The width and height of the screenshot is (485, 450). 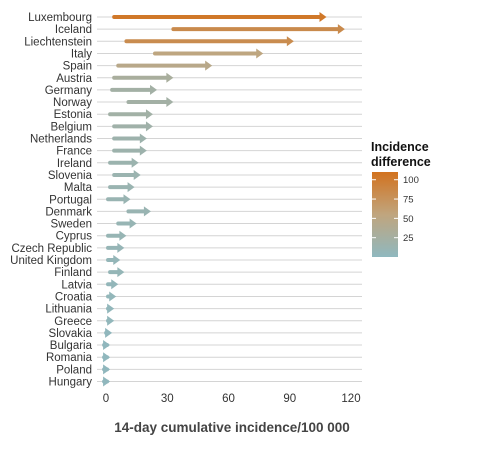 What do you see at coordinates (71, 383) in the screenshot?
I see `country-label: Hungary` at bounding box center [71, 383].